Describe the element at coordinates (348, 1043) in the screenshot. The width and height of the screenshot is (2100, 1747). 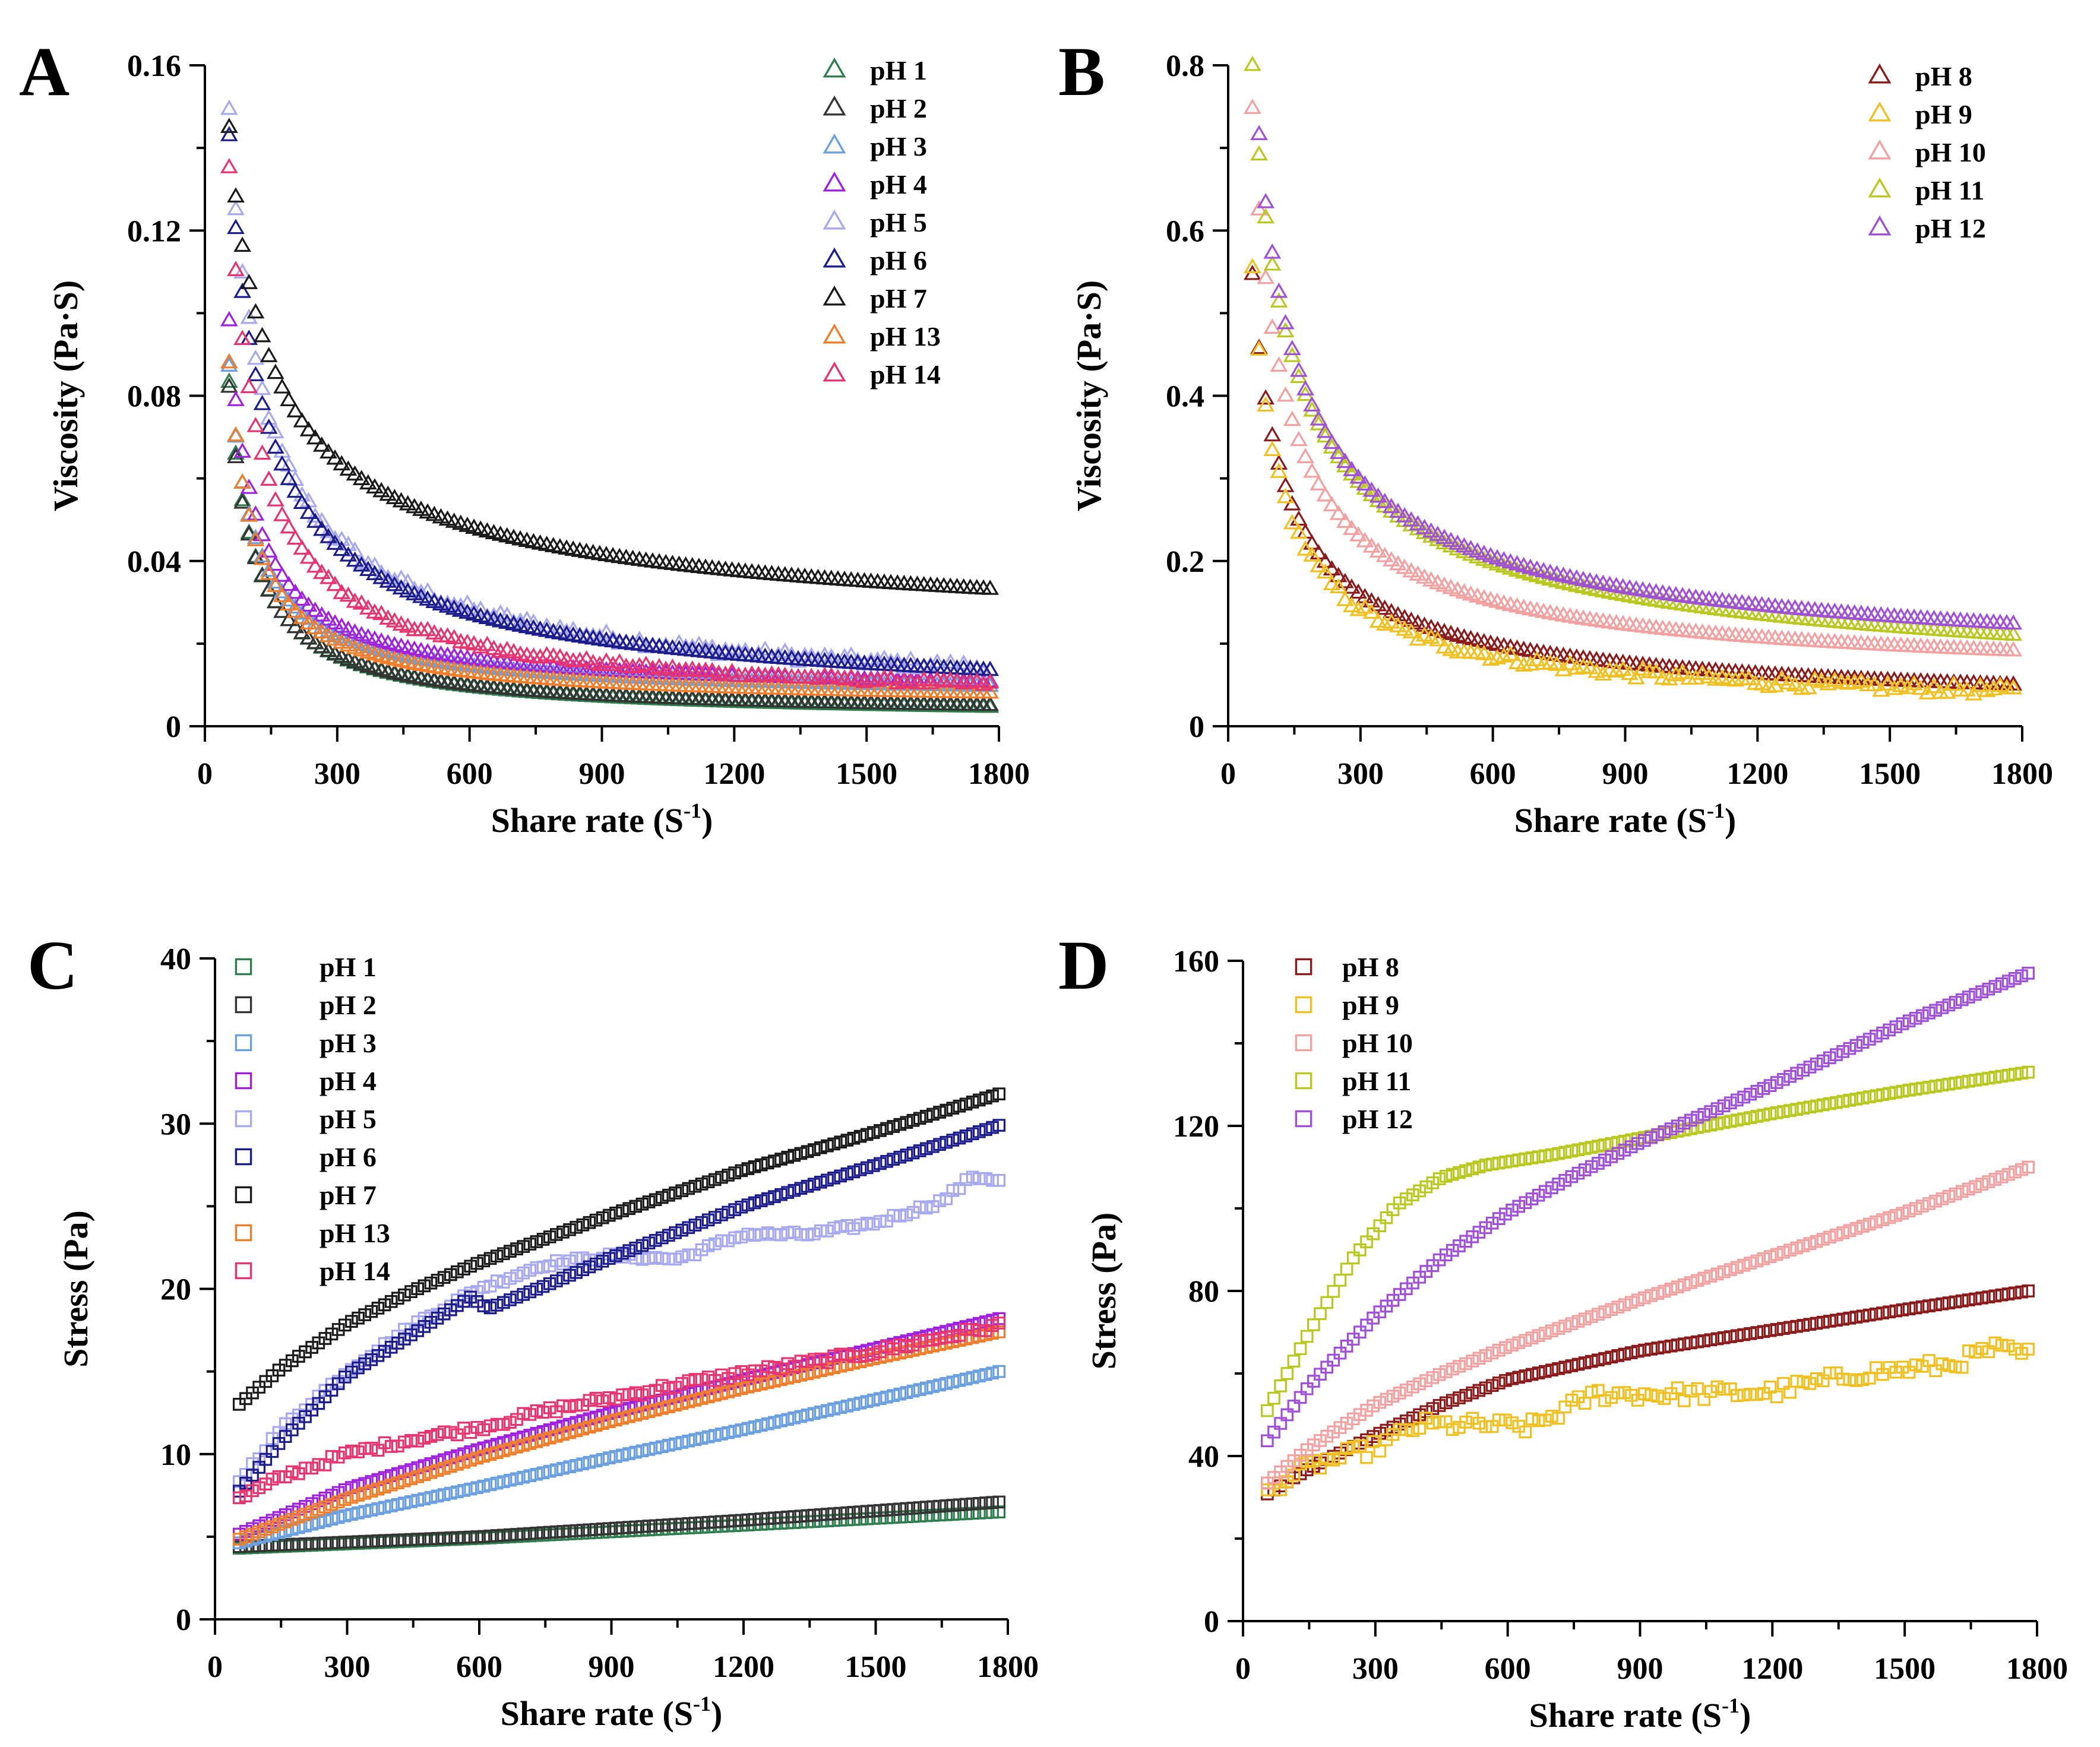
I see `legend-label: pH 3` at that location.